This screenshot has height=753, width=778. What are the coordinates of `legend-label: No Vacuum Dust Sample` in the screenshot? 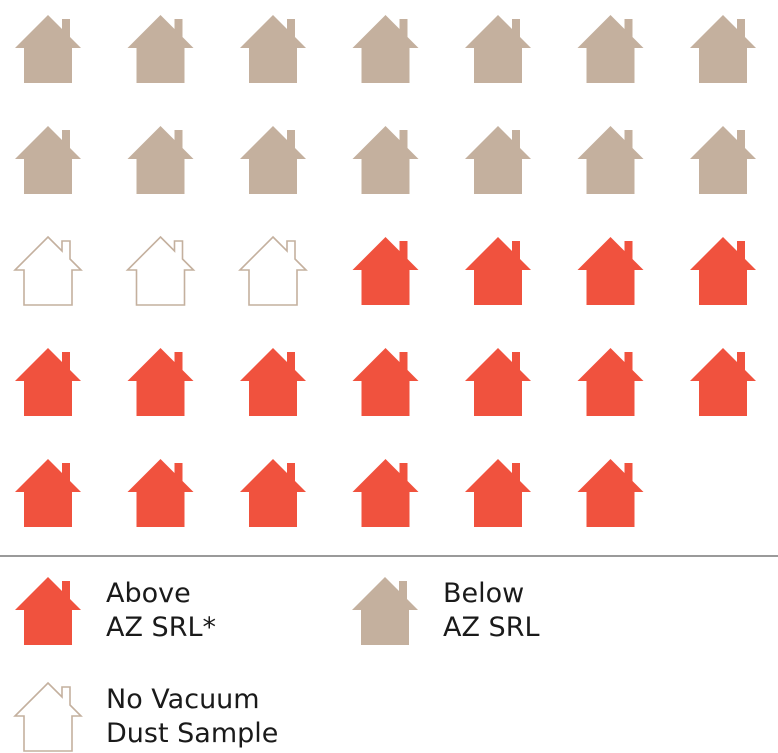 It's located at (192, 716).